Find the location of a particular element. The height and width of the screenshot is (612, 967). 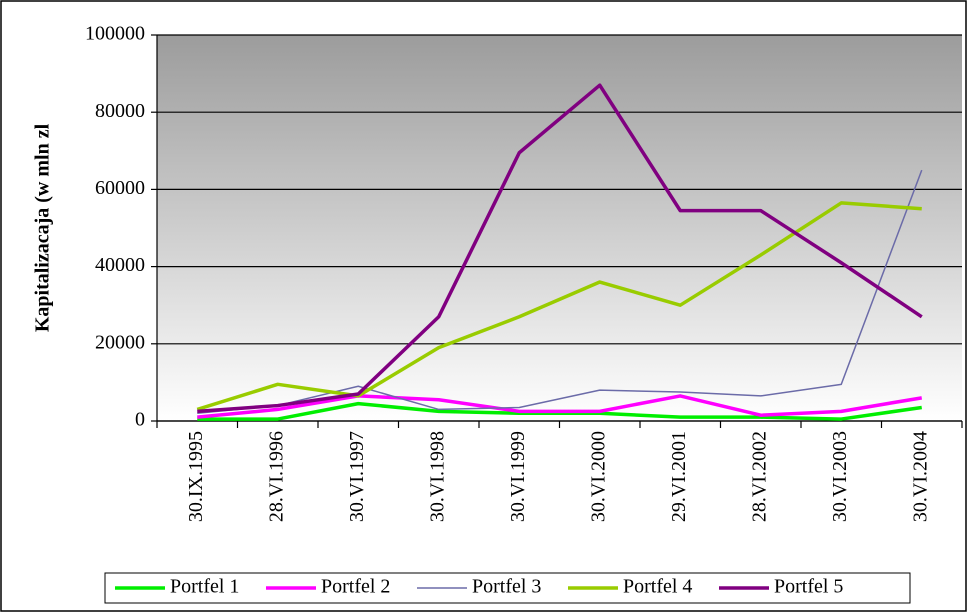

x-tick-label: 28.VI.1996 is located at coordinates (276, 476).